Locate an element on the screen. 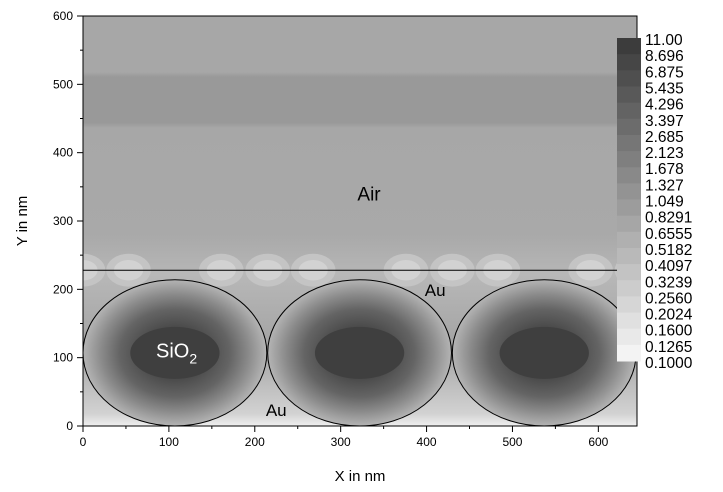 The image size is (723, 492). colorbar-level-label: 5.435 is located at coordinates (664, 88).